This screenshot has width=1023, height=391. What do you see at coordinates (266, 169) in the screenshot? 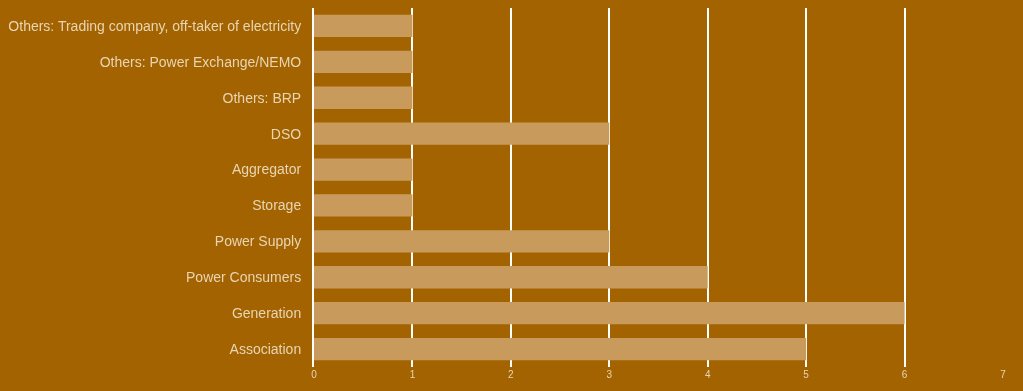
I see `y-tick-label: Aggregator` at bounding box center [266, 169].